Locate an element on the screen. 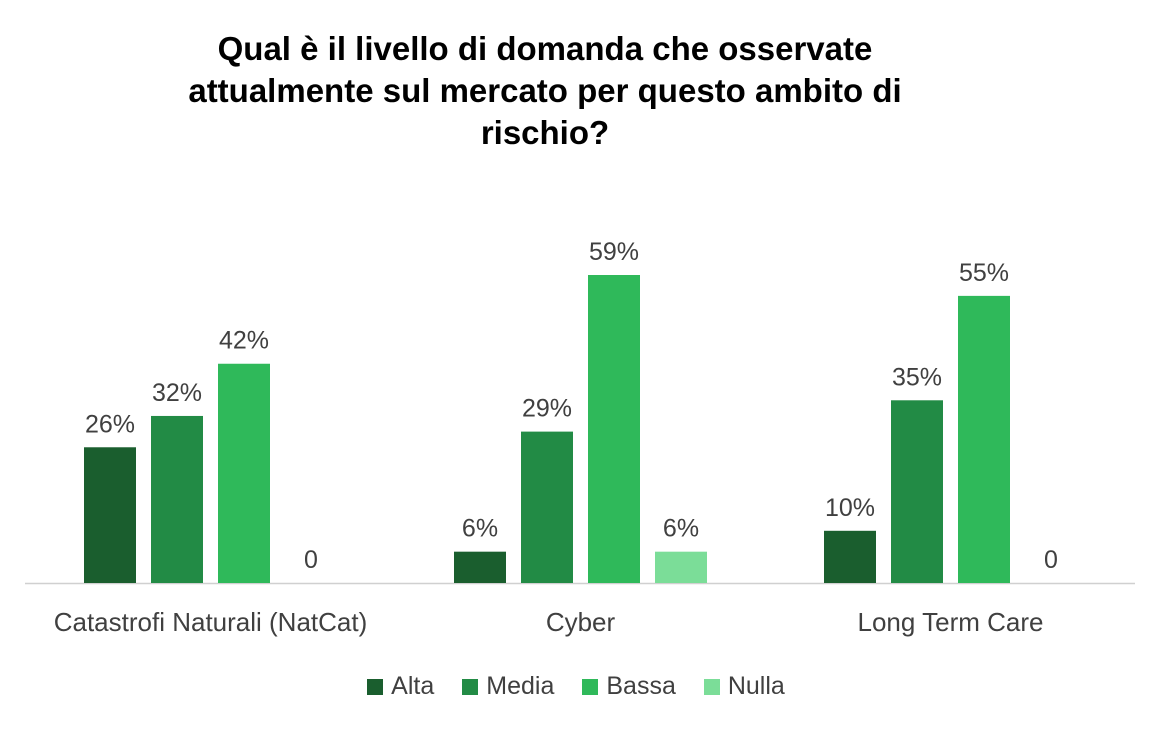 This screenshot has height=742, width=1152. legend-swatch-nulla is located at coordinates (711, 686).